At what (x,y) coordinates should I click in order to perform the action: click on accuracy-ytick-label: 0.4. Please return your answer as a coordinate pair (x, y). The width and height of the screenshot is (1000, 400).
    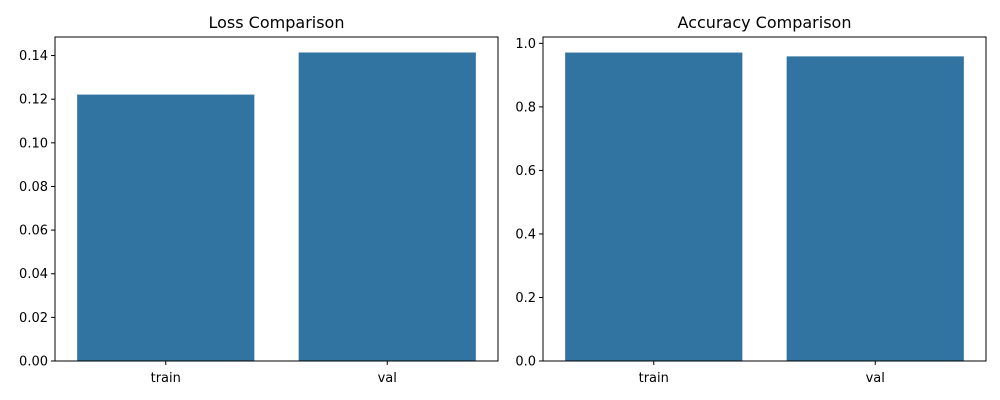
    Looking at the image, I should click on (525, 234).